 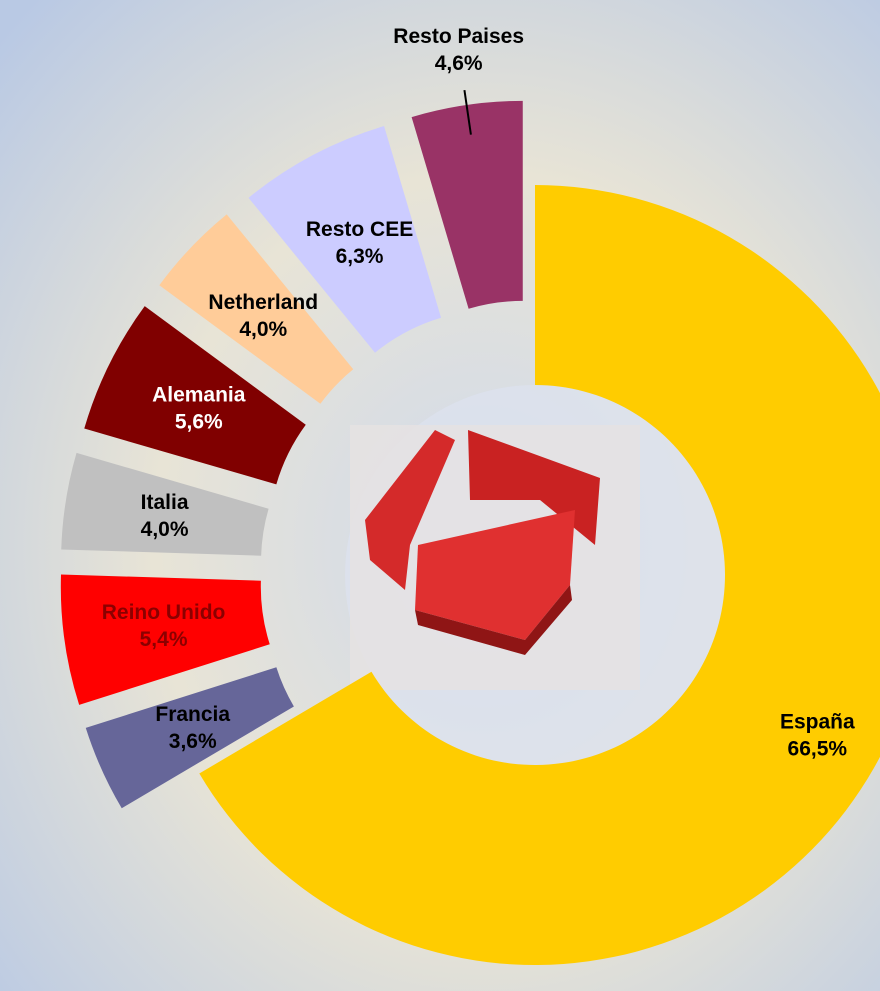 I want to click on value-label: 66,5%, so click(x=818, y=749).